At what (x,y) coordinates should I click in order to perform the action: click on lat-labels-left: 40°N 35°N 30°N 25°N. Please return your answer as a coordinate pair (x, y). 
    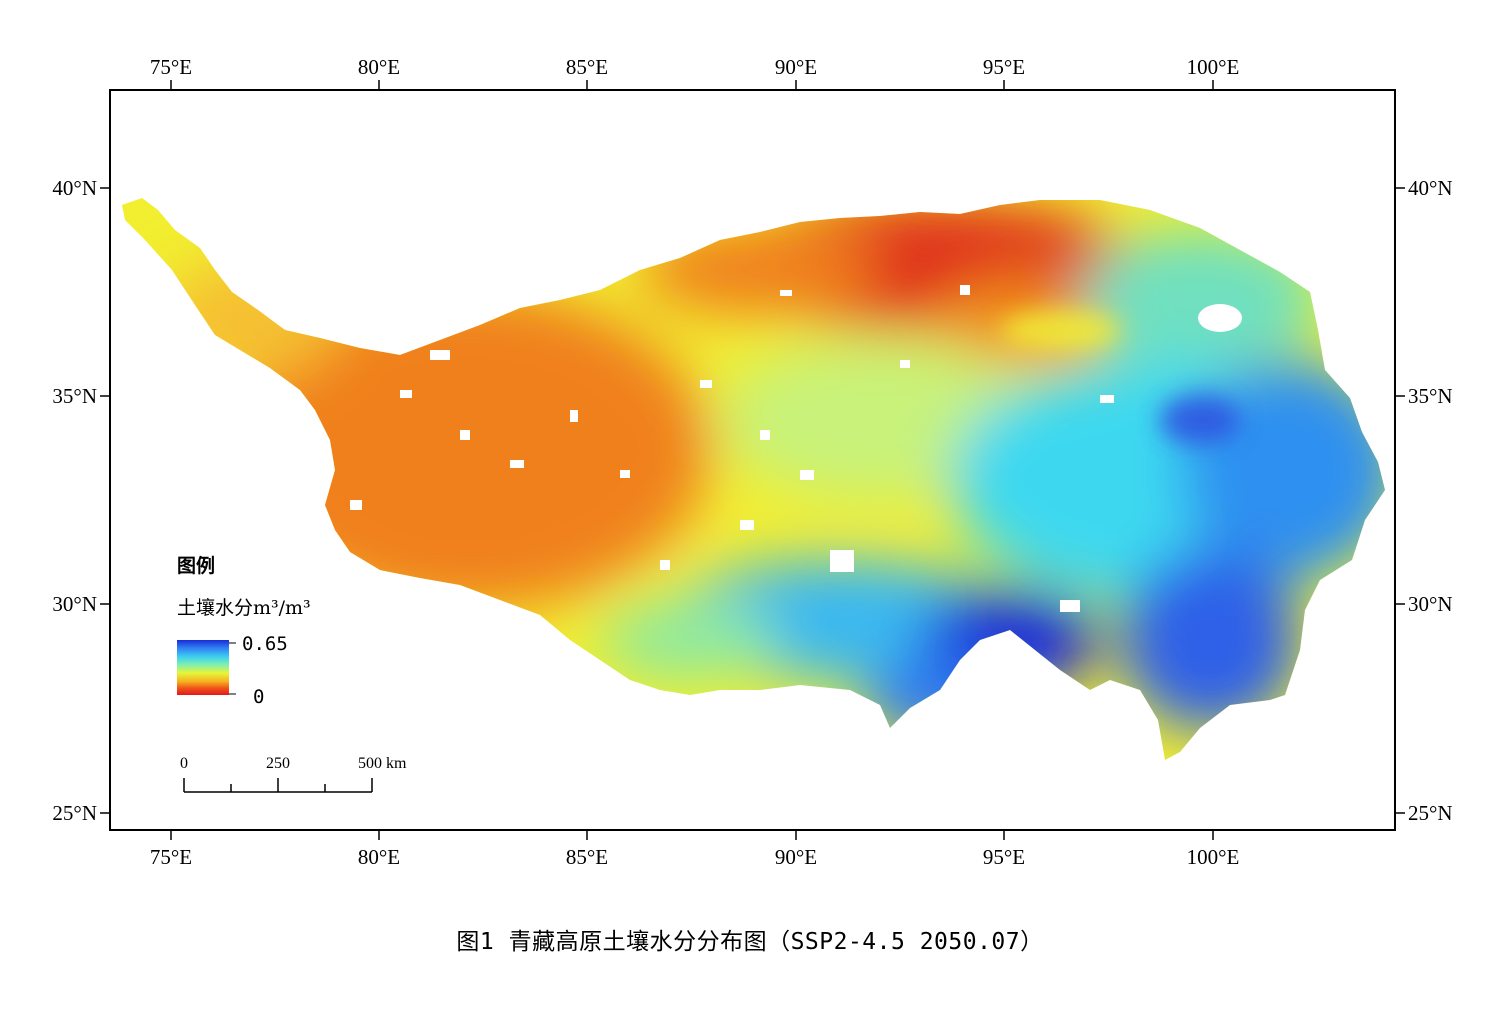
    Looking at the image, I should click on (74, 500).